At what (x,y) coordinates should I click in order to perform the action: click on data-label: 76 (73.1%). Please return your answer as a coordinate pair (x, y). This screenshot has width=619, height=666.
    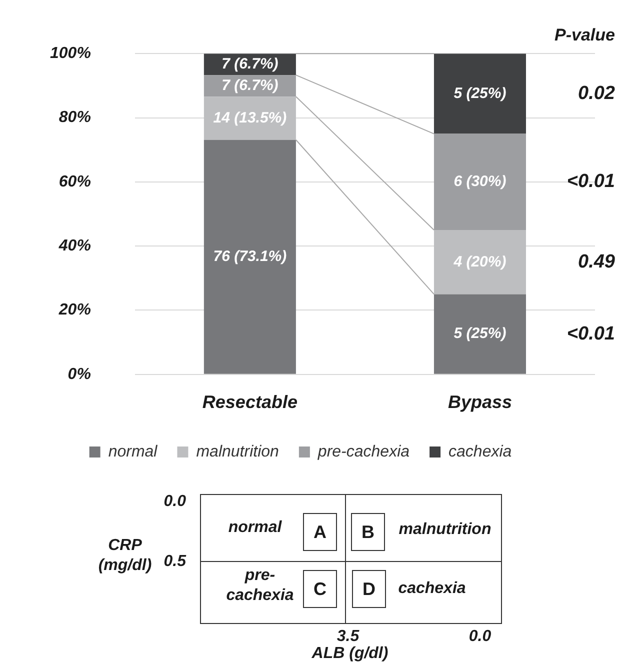
    Looking at the image, I should click on (250, 257).